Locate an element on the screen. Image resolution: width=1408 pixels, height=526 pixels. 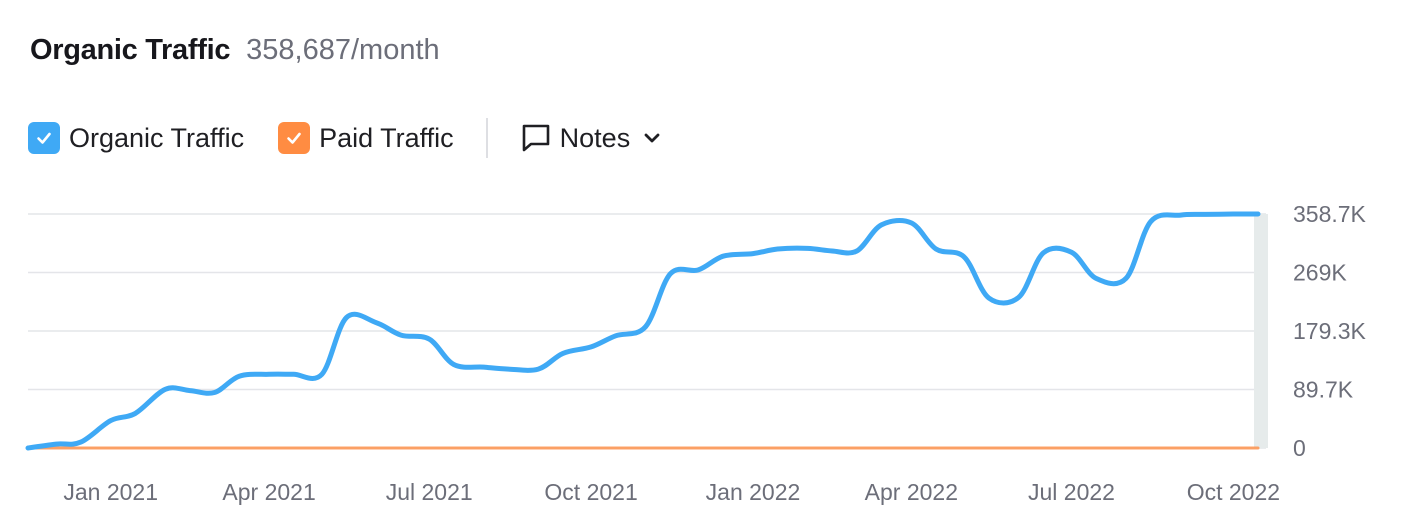
x-tick-label: Jan 2021 is located at coordinates (110, 492).